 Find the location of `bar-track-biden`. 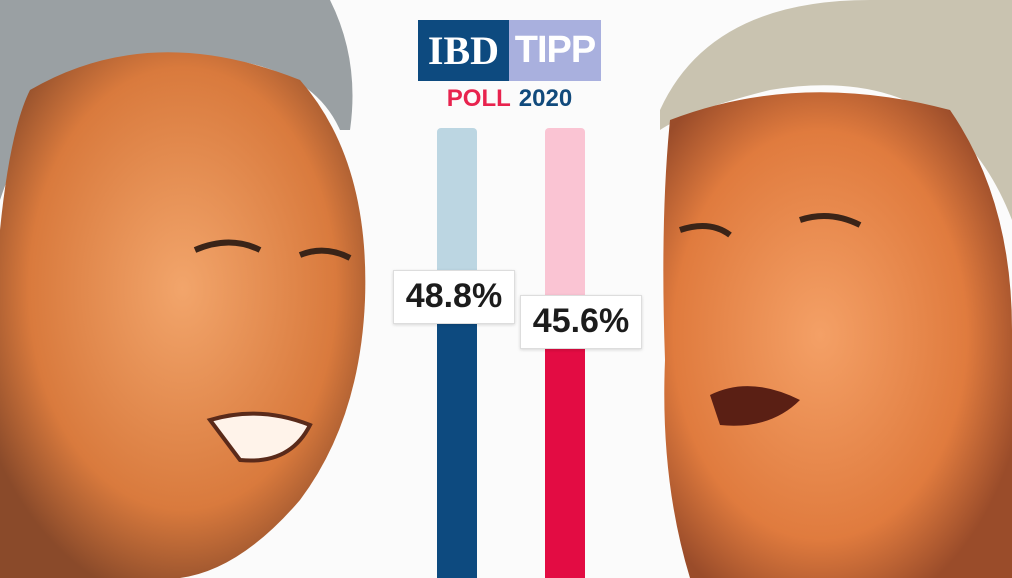

bar-track-biden is located at coordinates (457, 353).